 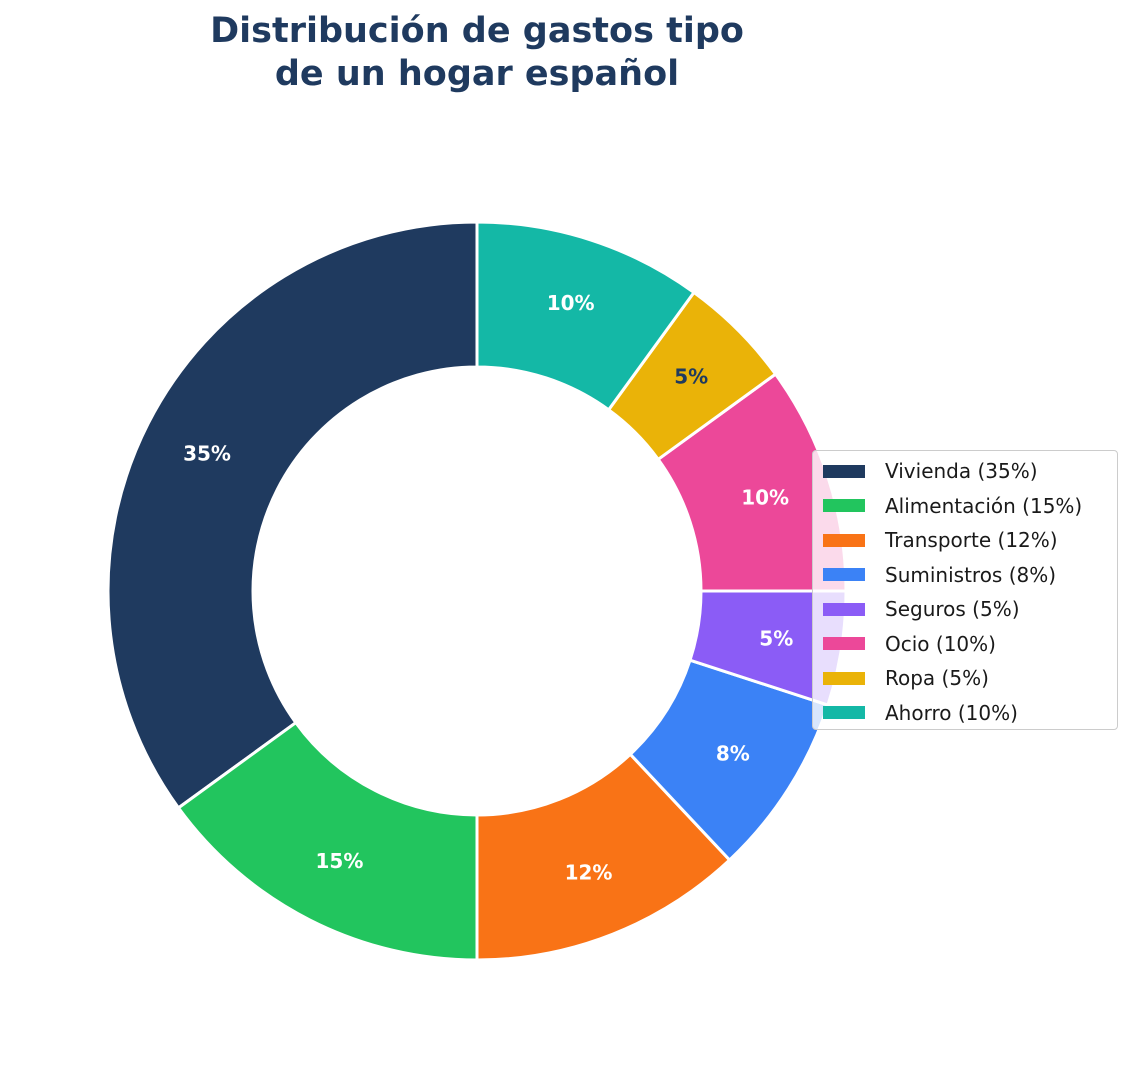 What do you see at coordinates (984, 505) in the screenshot?
I see `legend-label: Alimentación (15%)` at bounding box center [984, 505].